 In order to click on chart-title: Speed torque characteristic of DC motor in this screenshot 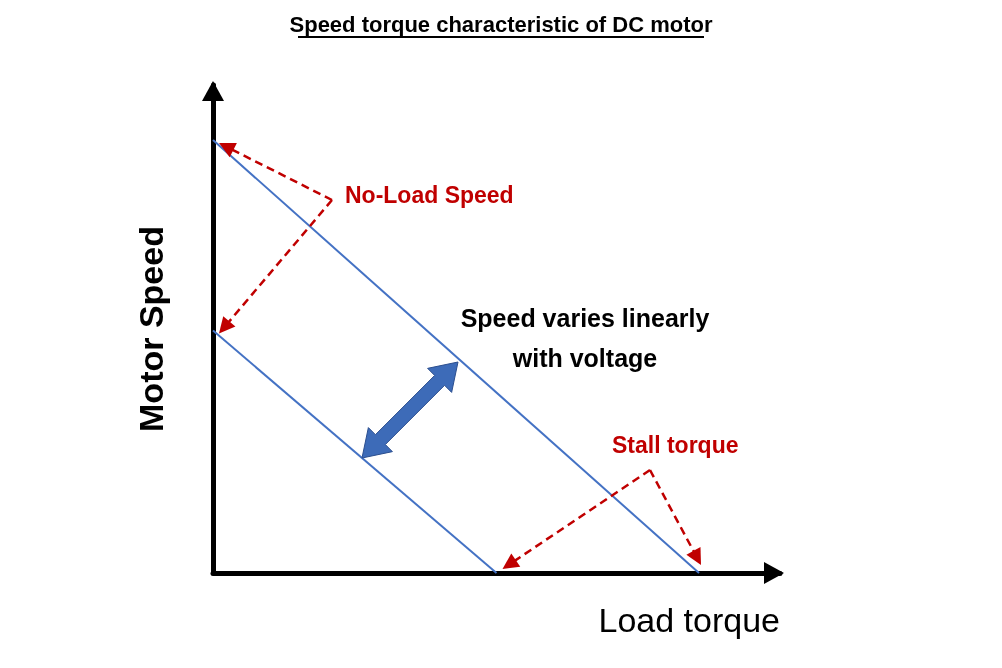, I will do `click(501, 24)`.